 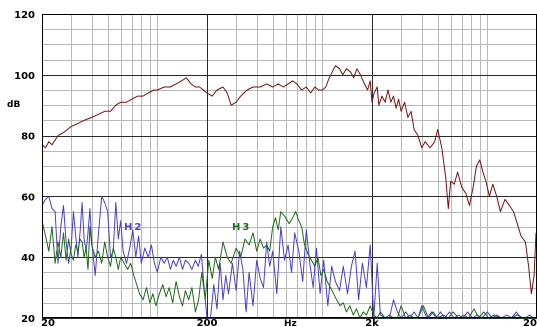 What do you see at coordinates (28, 197) in the screenshot?
I see `y-tick-label: 60` at bounding box center [28, 197].